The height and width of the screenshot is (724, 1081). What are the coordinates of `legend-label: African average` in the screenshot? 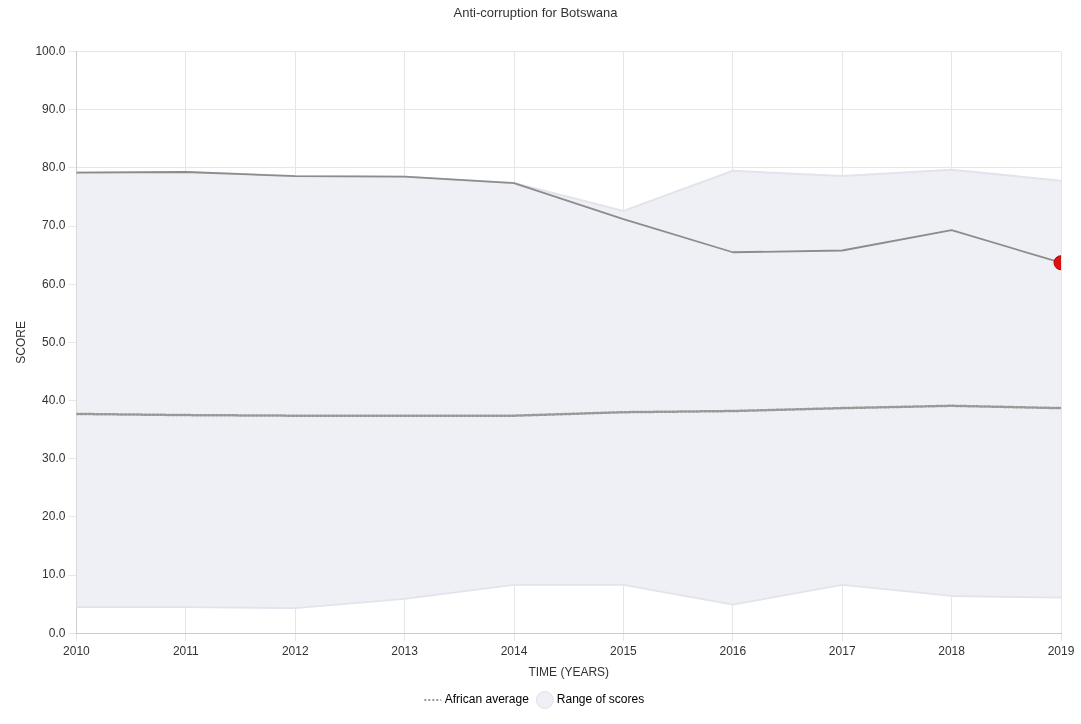 It's located at (487, 699).